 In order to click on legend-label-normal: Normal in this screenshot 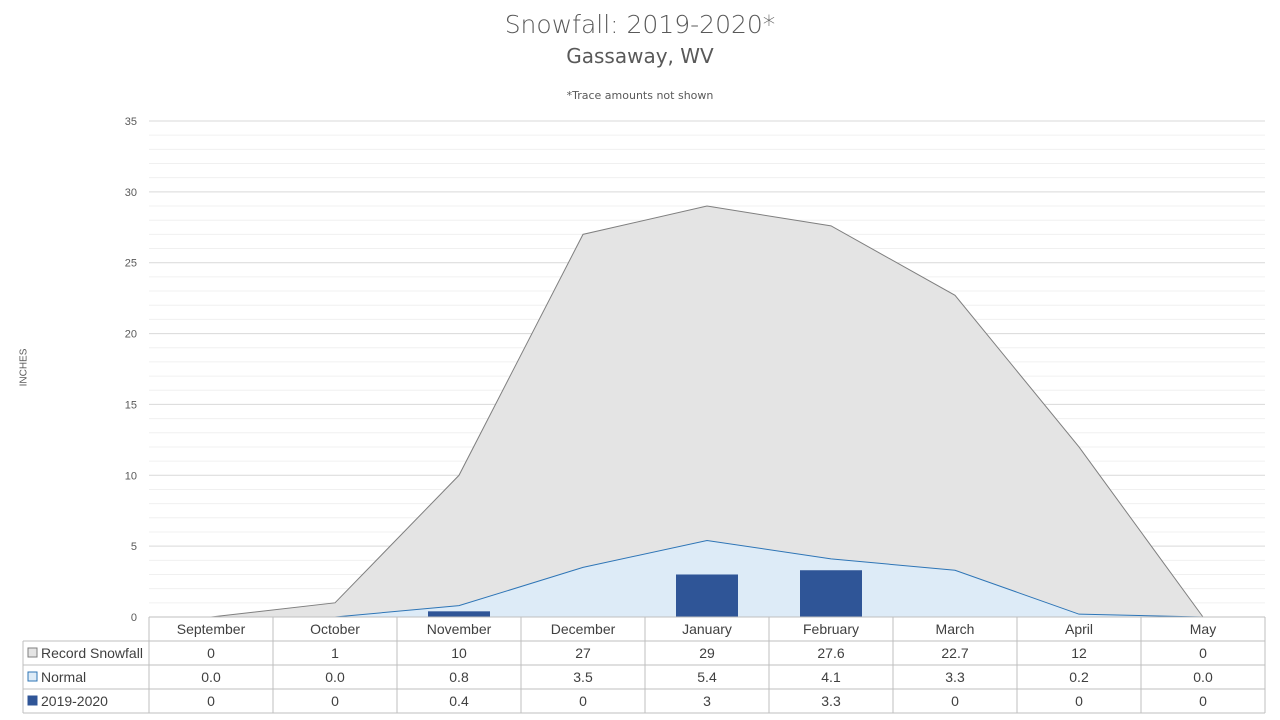, I will do `click(63, 677)`.